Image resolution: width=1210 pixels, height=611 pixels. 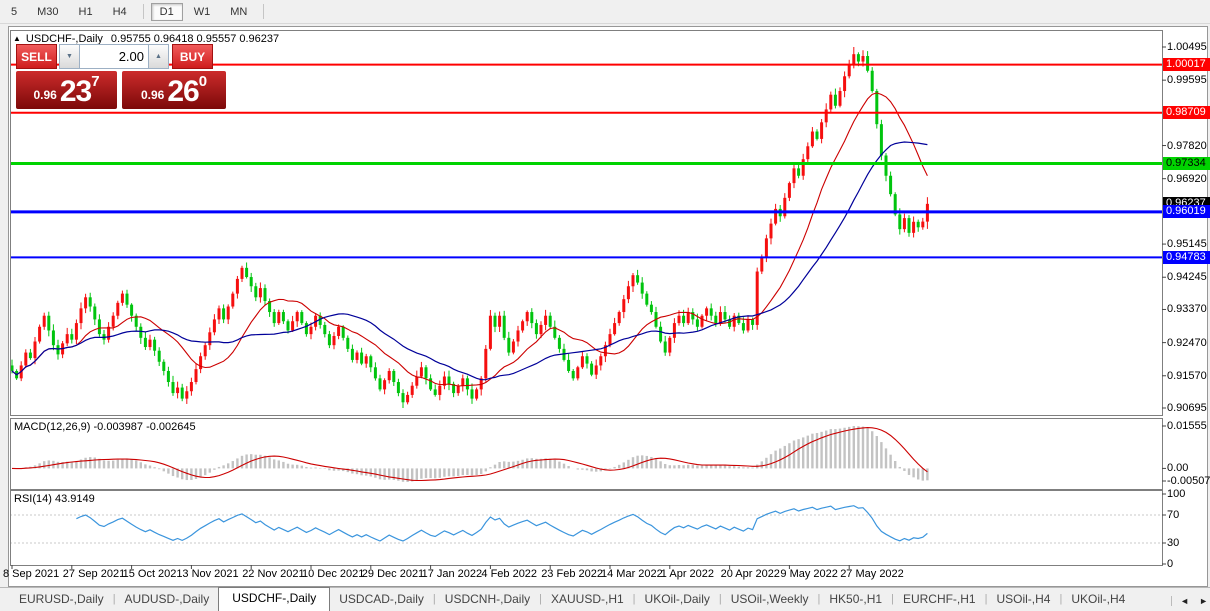 What do you see at coordinates (939, 599) in the screenshot?
I see `tab-eurchf-h1: EURCHF-,H1` at bounding box center [939, 599].